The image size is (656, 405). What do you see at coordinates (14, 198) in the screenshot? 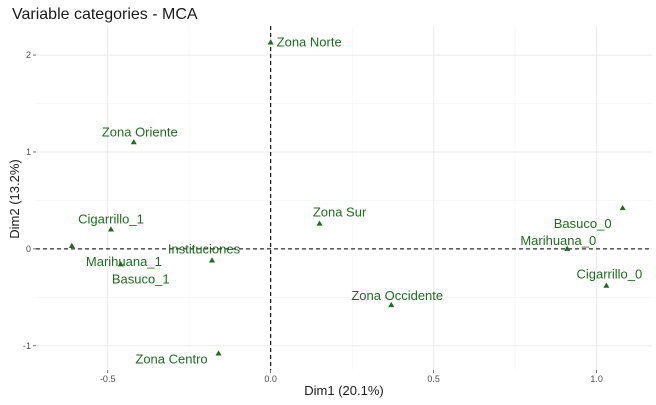
I see `y-axis-title: Dim2 (13.2%)` at bounding box center [14, 198].